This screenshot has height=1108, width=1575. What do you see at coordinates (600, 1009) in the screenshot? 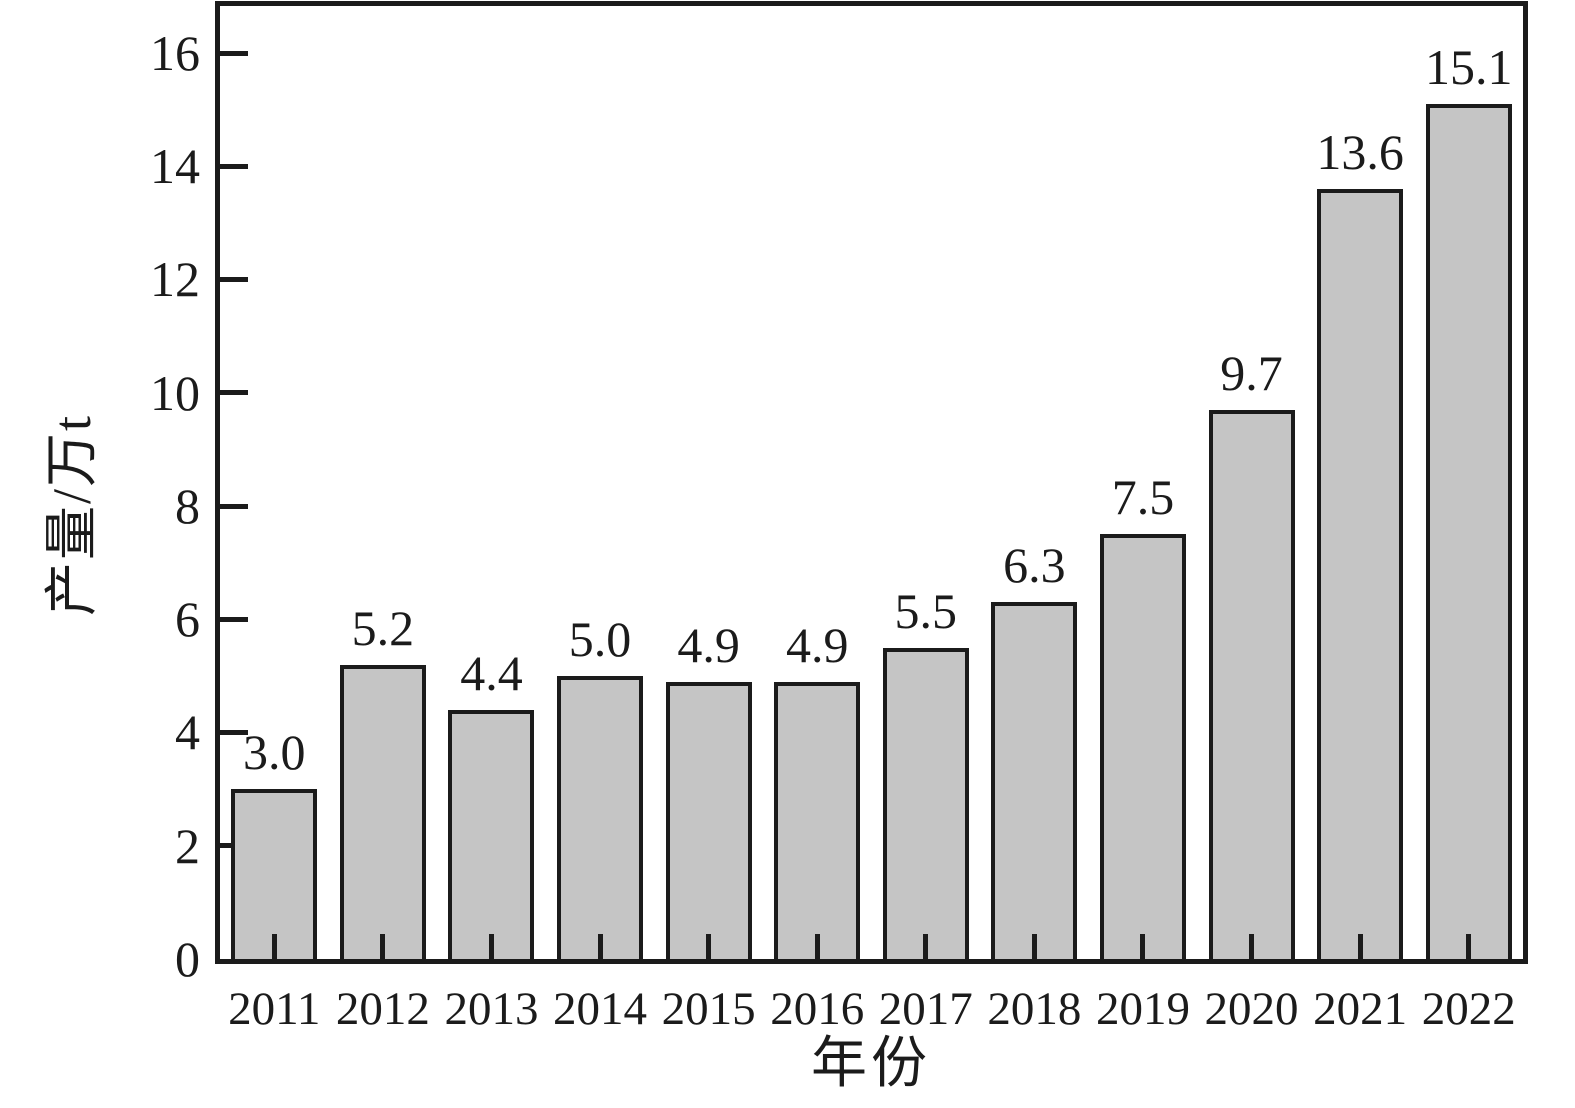
I see `x-axis-tick-label: 2014` at bounding box center [600, 1009].